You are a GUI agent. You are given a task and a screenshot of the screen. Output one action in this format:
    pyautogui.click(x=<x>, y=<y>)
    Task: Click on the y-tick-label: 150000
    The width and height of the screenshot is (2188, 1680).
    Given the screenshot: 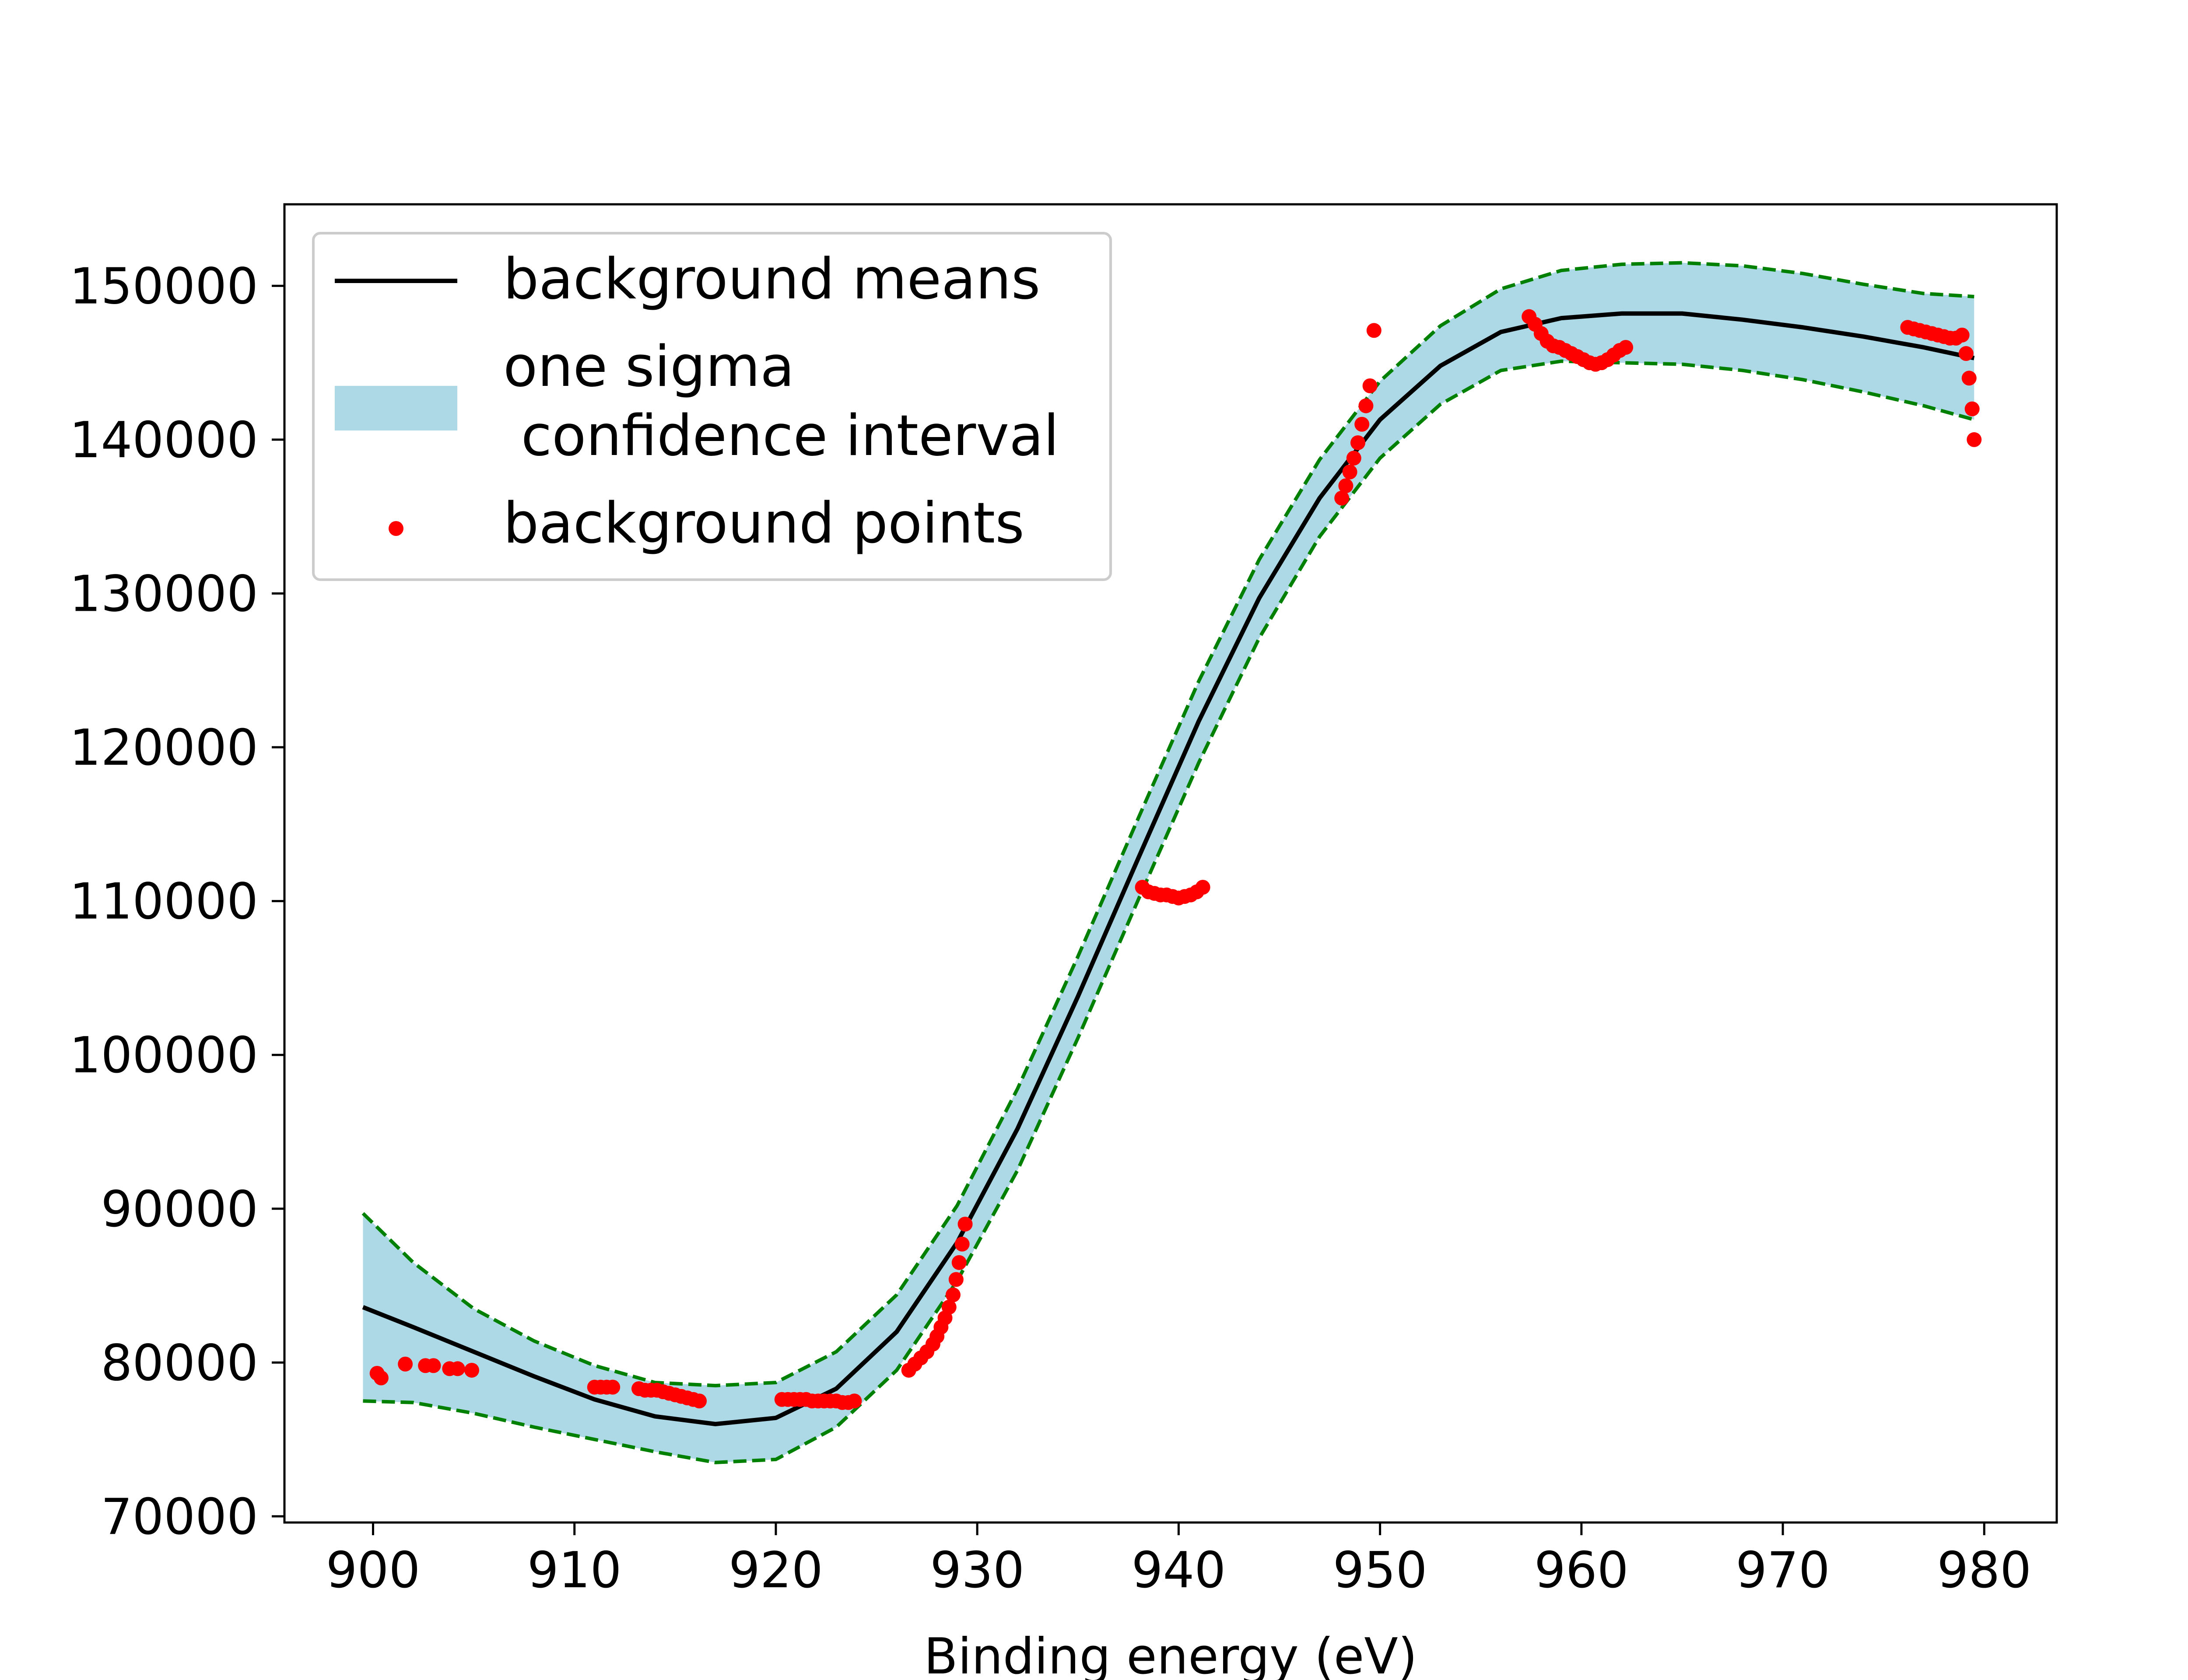 What is the action you would take?
    pyautogui.click(x=164, y=286)
    